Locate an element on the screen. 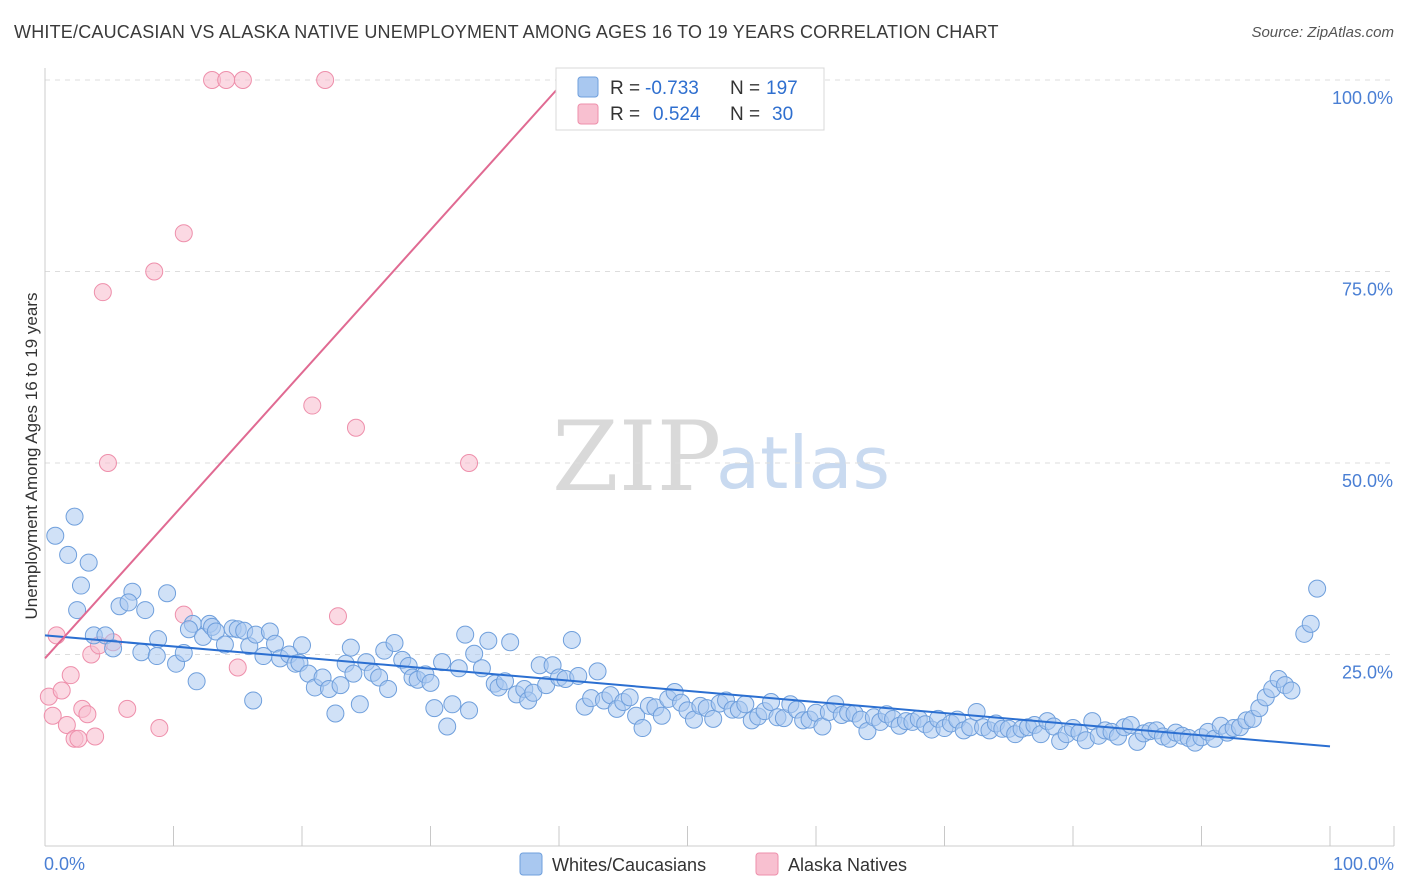 The height and width of the screenshot is (892, 1406). bottom-legend-swatch-alaska is located at coordinates (767, 864).